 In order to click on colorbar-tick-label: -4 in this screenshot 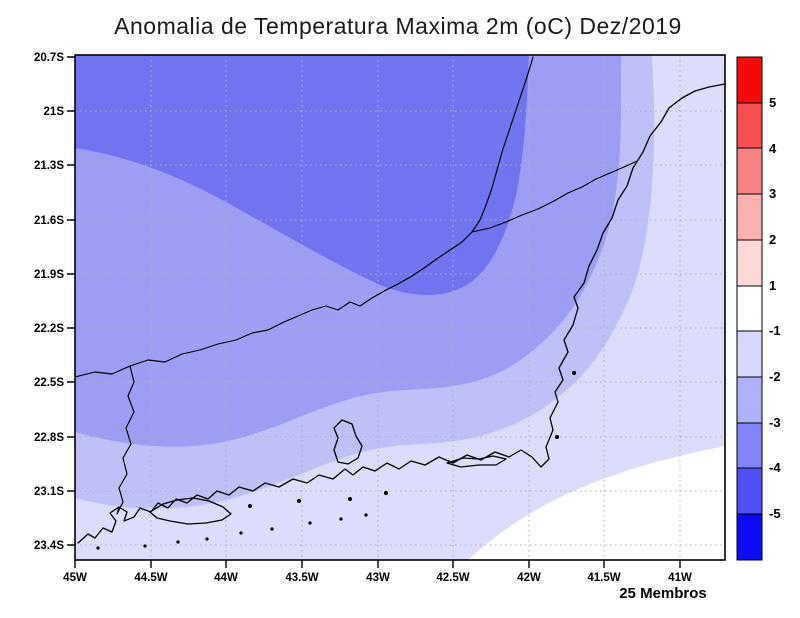, I will do `click(775, 467)`.